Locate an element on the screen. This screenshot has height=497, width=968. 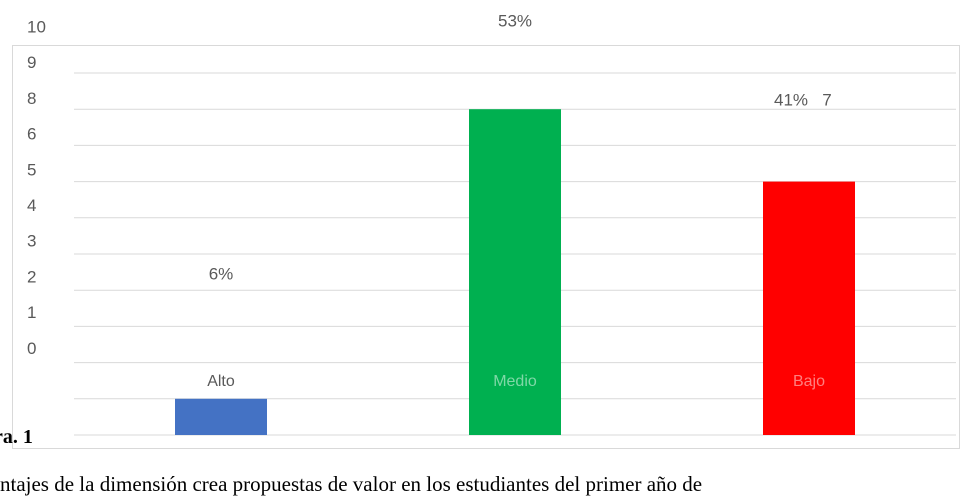
bar-alto is located at coordinates (221, 416).